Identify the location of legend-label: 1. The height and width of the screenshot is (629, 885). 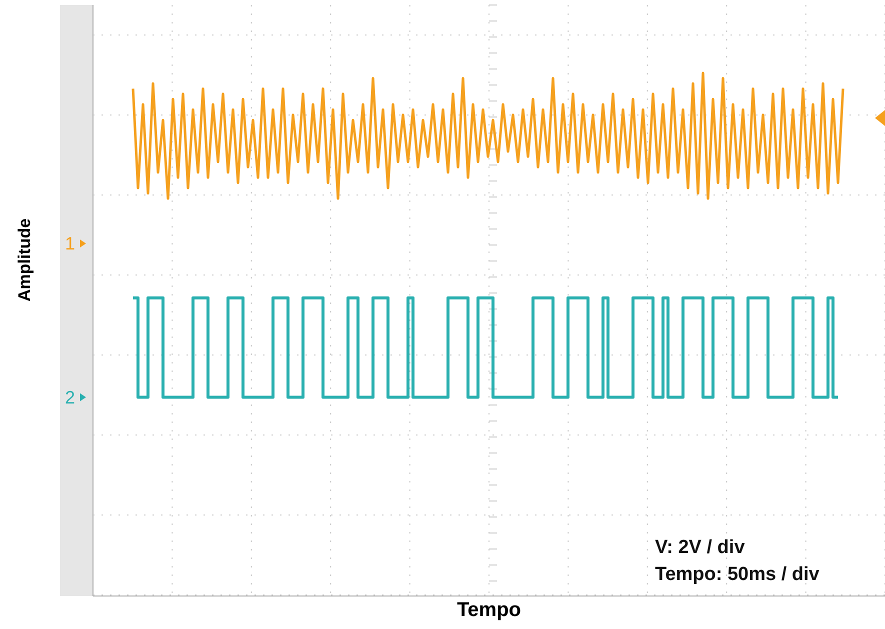
(70, 244).